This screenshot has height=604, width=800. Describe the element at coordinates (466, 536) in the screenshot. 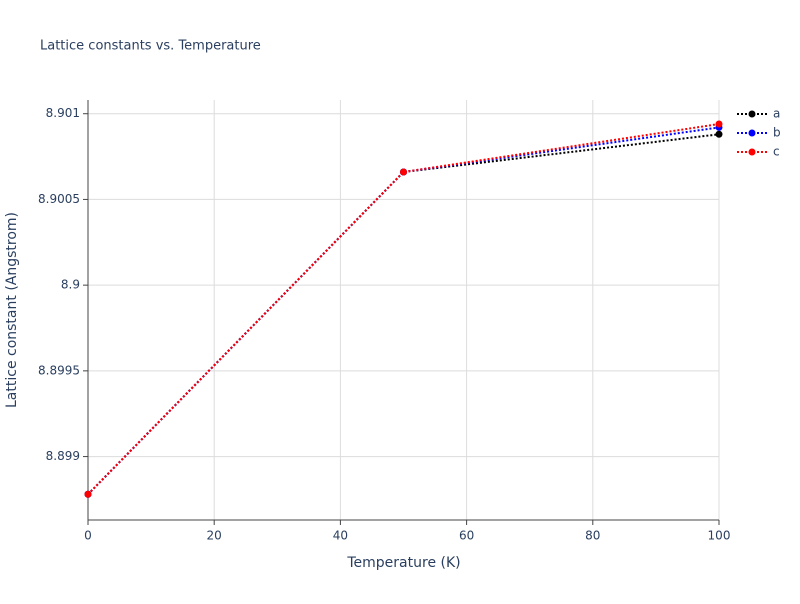

I see `x-tick-label: 60` at that location.